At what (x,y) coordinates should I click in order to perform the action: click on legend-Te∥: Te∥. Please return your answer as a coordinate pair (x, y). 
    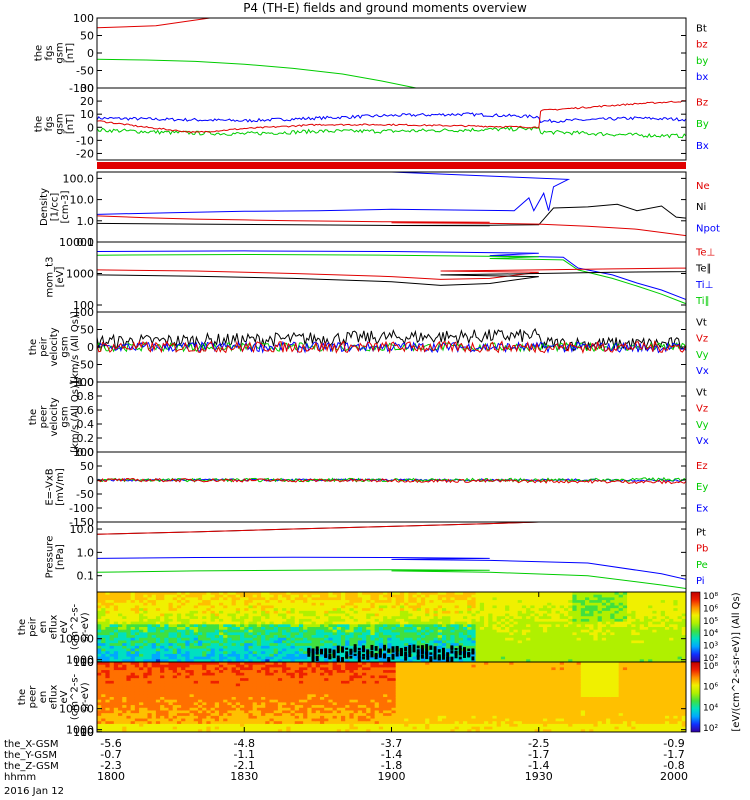
    Looking at the image, I should click on (703, 269).